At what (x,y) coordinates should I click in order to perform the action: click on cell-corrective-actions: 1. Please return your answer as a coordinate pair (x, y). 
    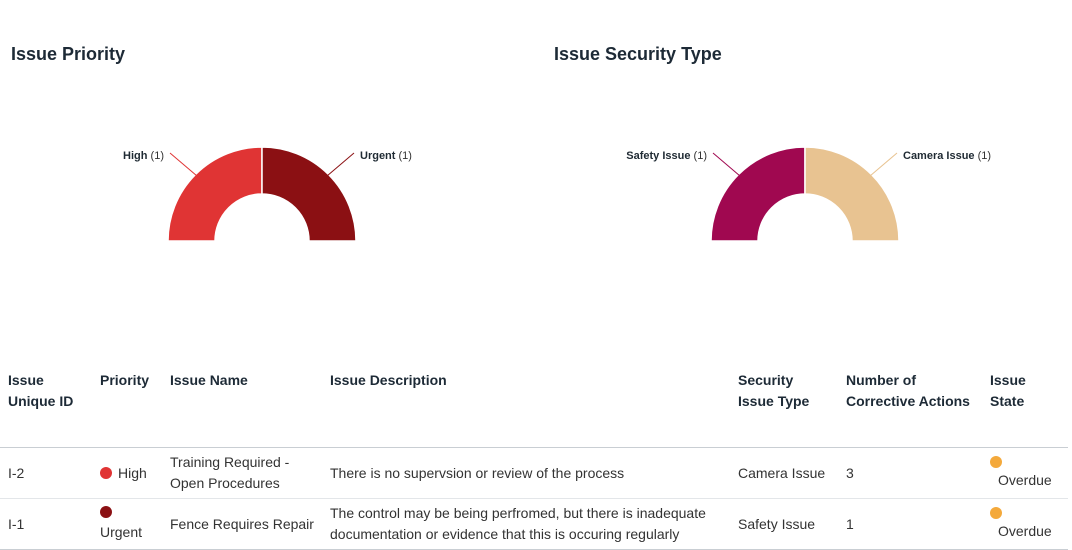
    Looking at the image, I should click on (910, 524).